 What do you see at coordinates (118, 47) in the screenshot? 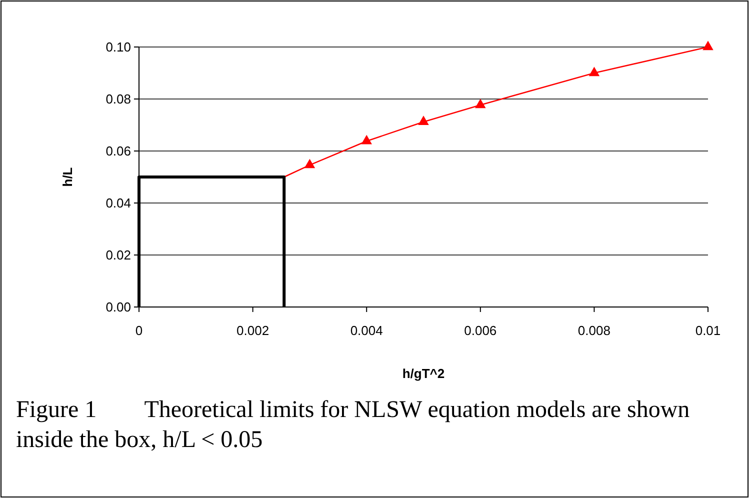
I see `y-tick-label: 0.10` at bounding box center [118, 47].